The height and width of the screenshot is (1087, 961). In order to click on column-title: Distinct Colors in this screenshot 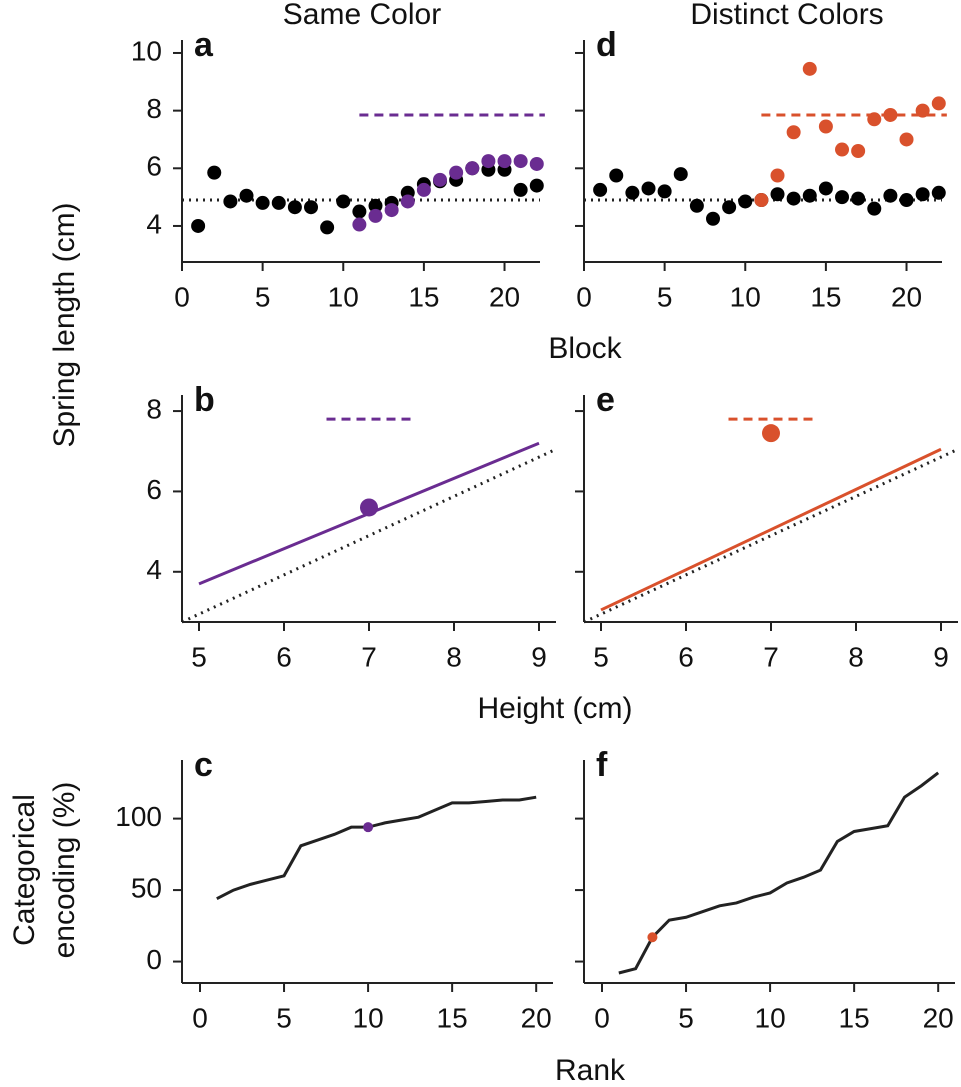, I will do `click(786, 15)`.